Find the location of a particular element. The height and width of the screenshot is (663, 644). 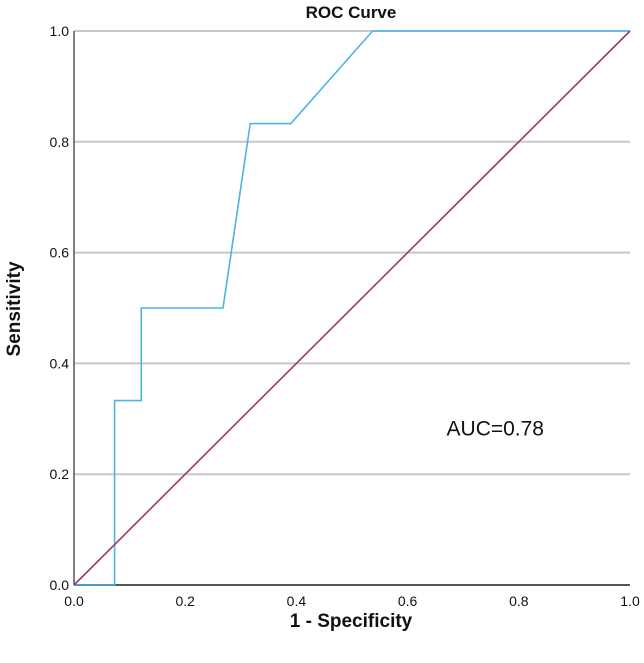

x-axis-label: 1 - Specificity is located at coordinates (351, 621).